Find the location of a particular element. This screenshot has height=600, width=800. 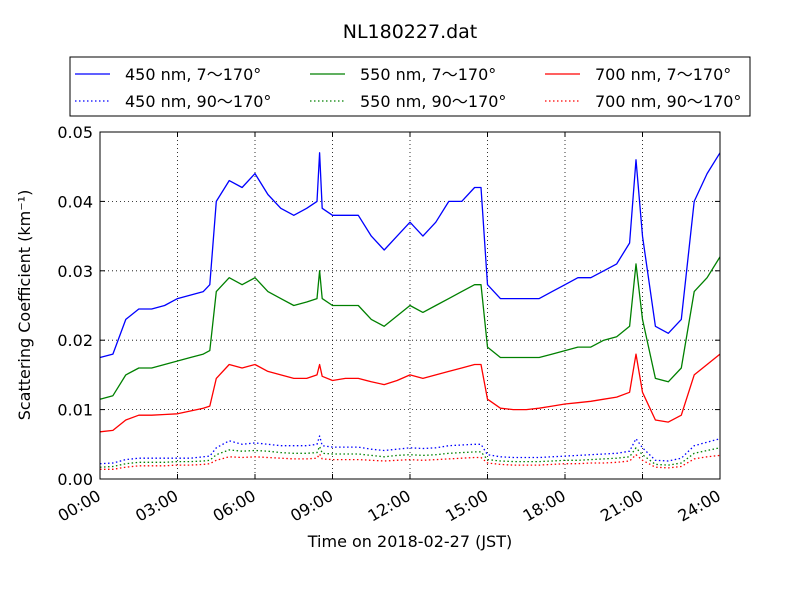

legend-box is located at coordinates (410, 86).